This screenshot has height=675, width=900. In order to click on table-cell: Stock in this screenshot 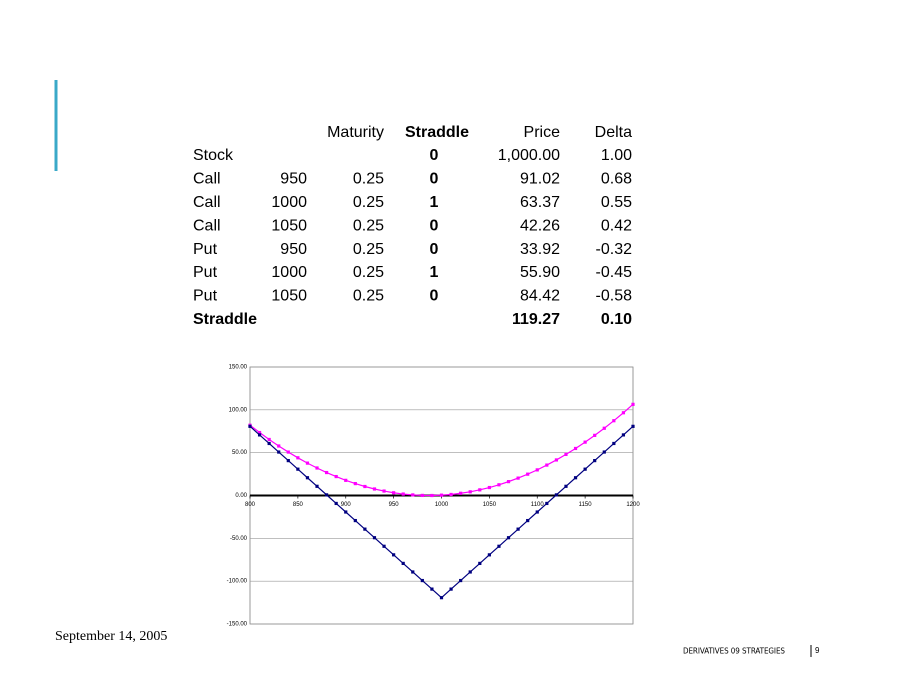, I will do `click(213, 155)`.